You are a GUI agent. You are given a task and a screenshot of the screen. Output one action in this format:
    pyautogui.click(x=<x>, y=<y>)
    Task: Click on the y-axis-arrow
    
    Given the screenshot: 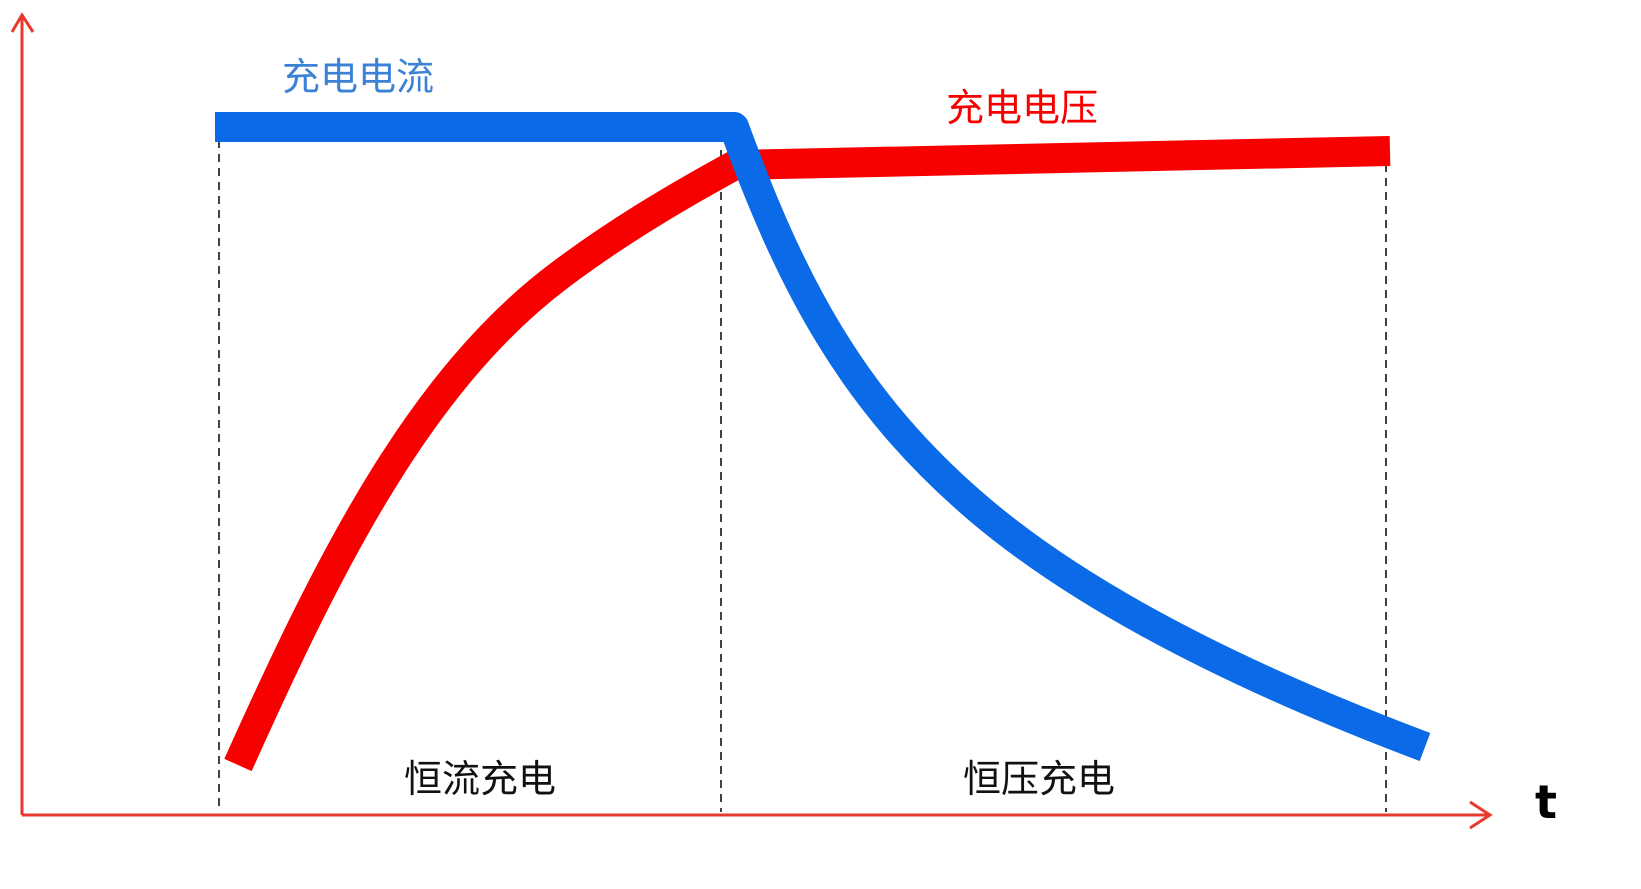 What is the action you would take?
    pyautogui.click(x=22, y=22)
    